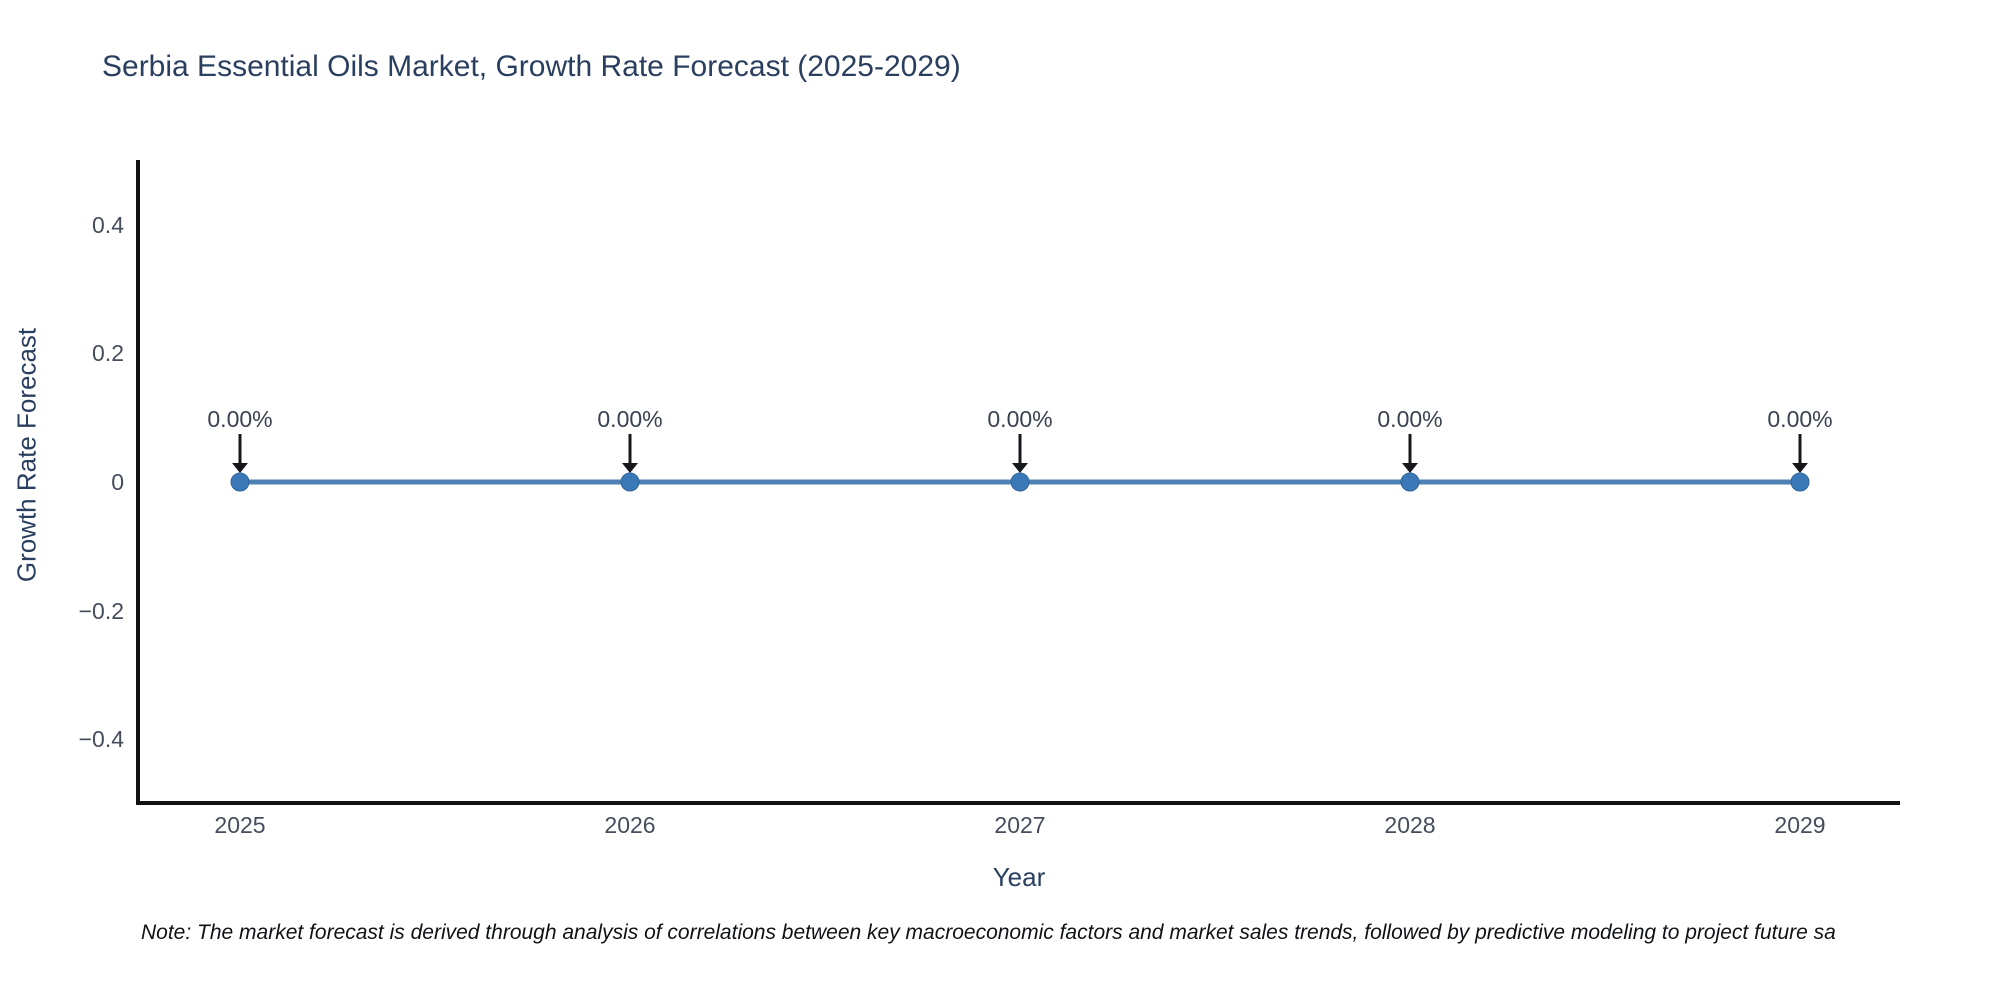 This screenshot has width=2000, height=1000. I want to click on x-tick-label: 2028, so click(1410, 825).